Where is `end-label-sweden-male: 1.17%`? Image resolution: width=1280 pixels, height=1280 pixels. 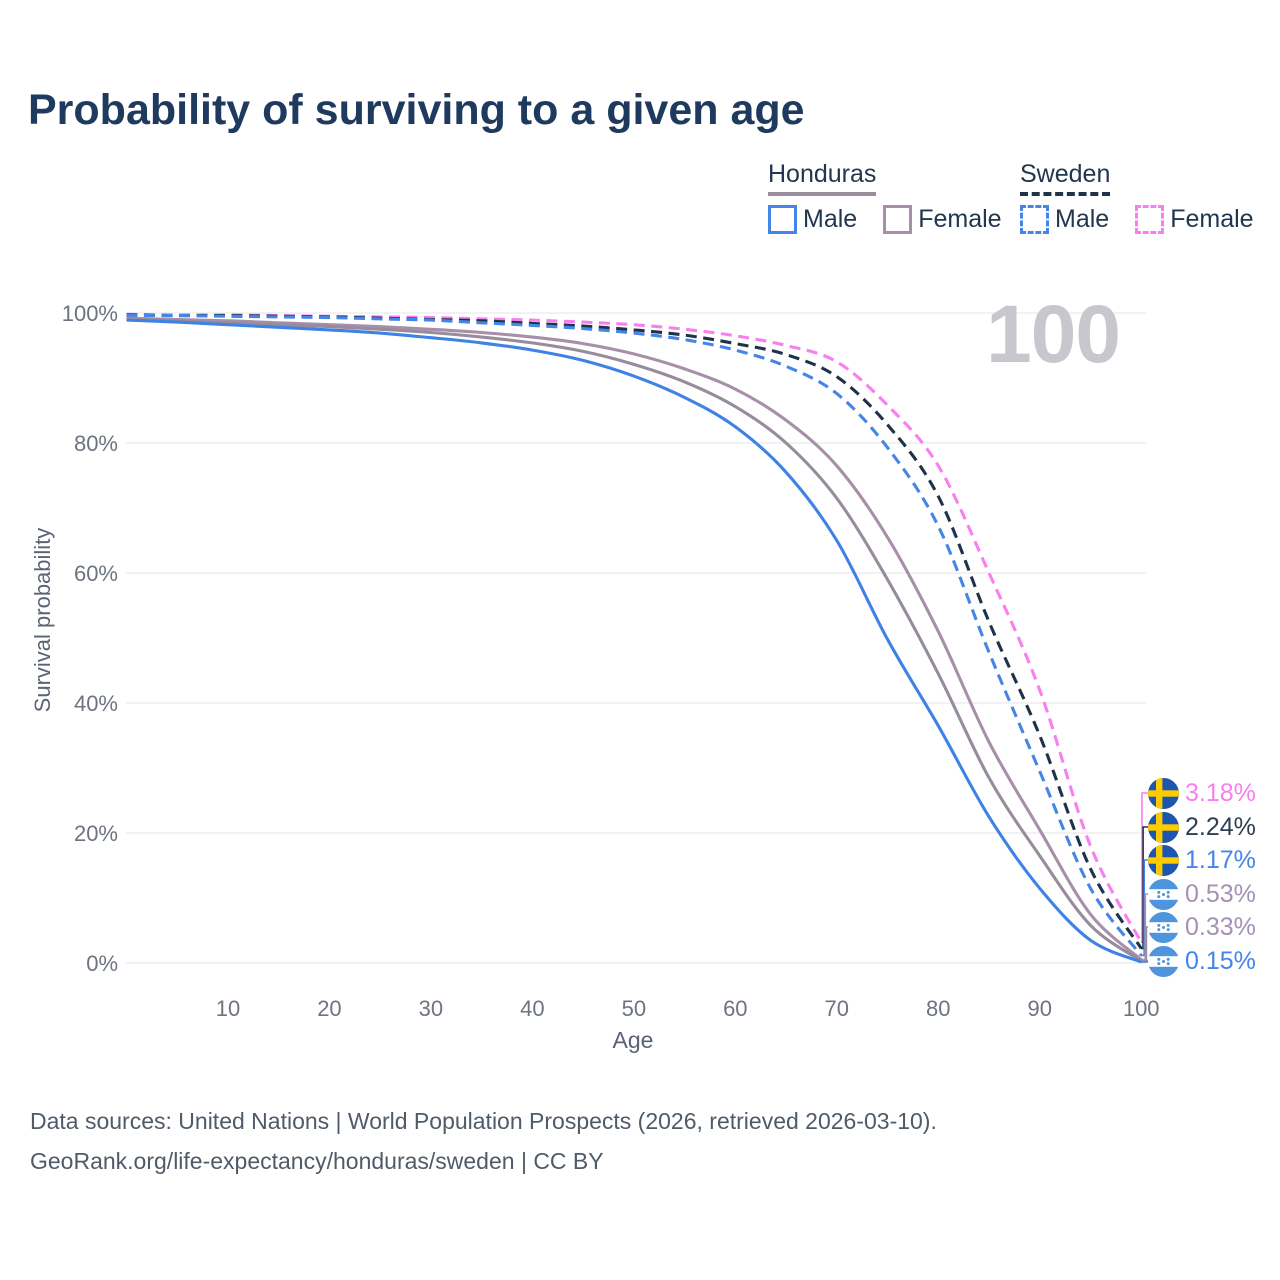
end-label-sweden-male: 1.17% is located at coordinates (1202, 860).